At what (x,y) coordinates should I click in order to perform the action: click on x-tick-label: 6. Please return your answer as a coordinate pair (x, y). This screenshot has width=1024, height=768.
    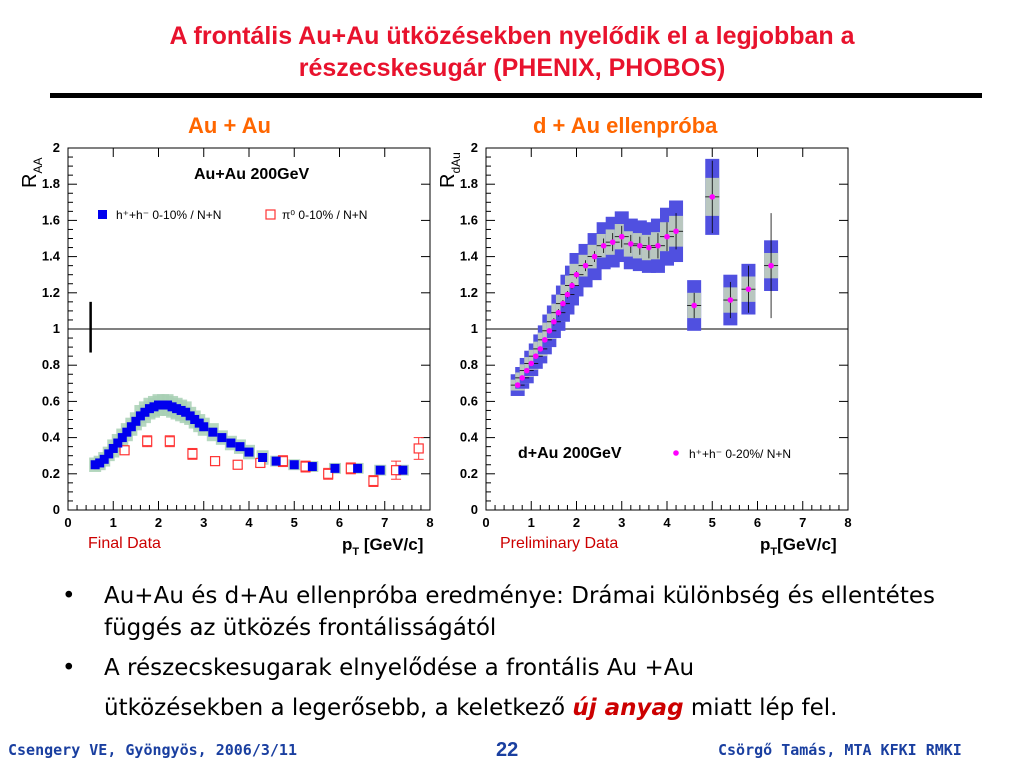
    Looking at the image, I should click on (757, 522).